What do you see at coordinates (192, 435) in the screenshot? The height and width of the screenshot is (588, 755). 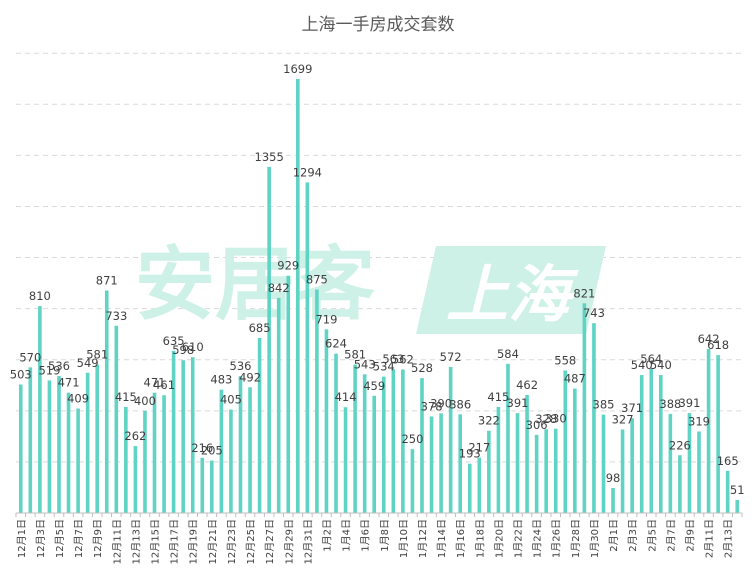 I see `bar-12月19日` at bounding box center [192, 435].